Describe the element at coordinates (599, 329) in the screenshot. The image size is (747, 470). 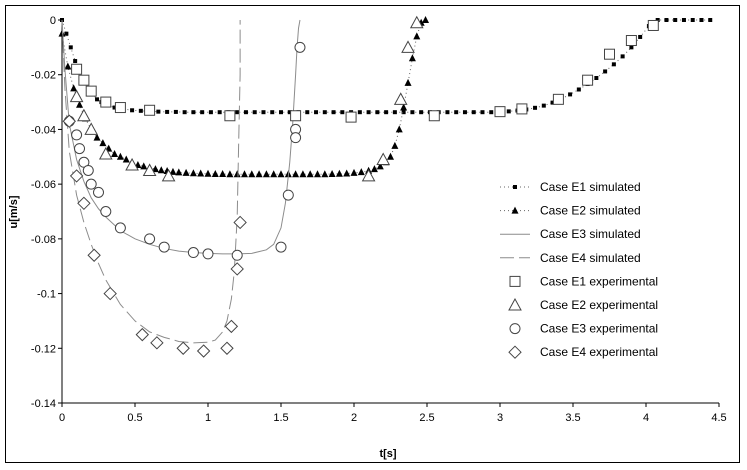
I see `legend-label: Case E3 experimental` at that location.